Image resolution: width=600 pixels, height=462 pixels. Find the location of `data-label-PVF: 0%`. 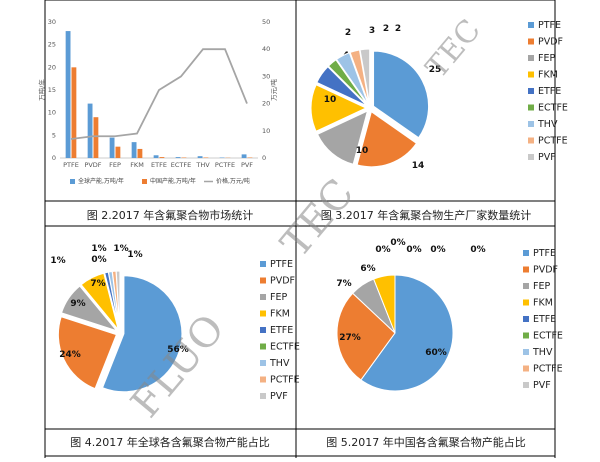

data-label-PVF: 0% is located at coordinates (477, 250).